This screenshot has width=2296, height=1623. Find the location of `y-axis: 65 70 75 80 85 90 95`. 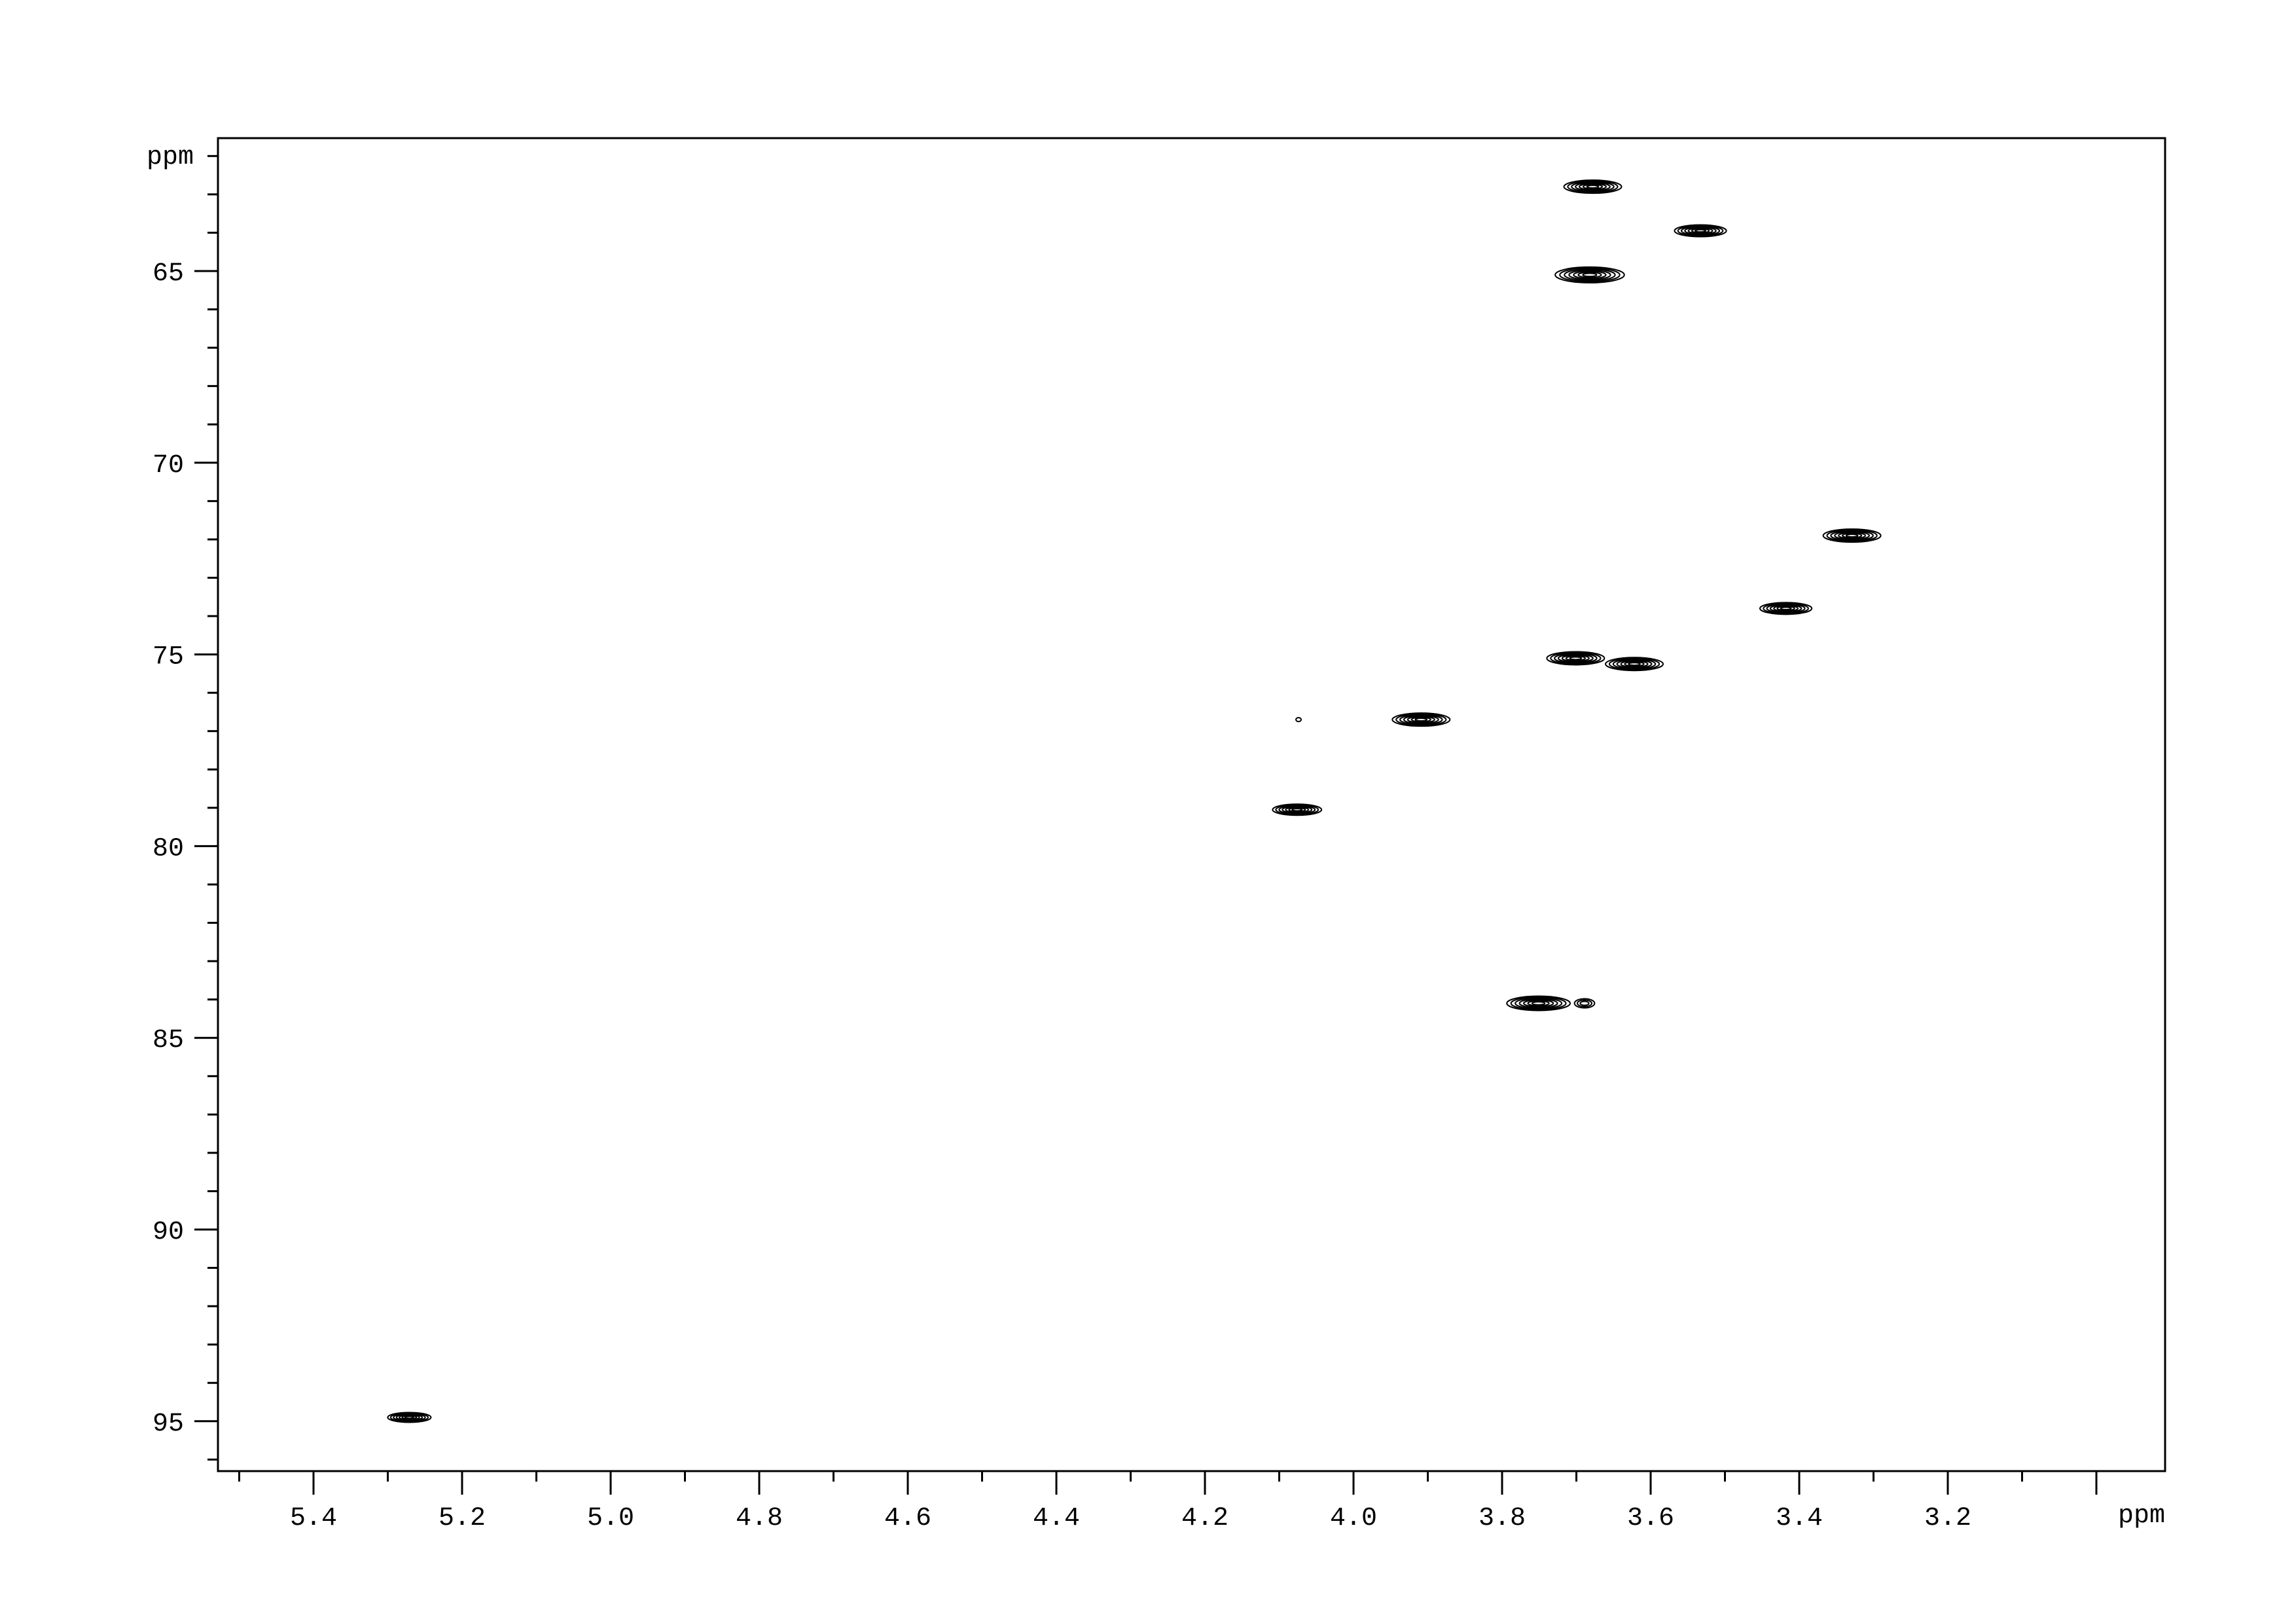

y-axis: 65 70 75 80 85 90 95 is located at coordinates (185, 808).